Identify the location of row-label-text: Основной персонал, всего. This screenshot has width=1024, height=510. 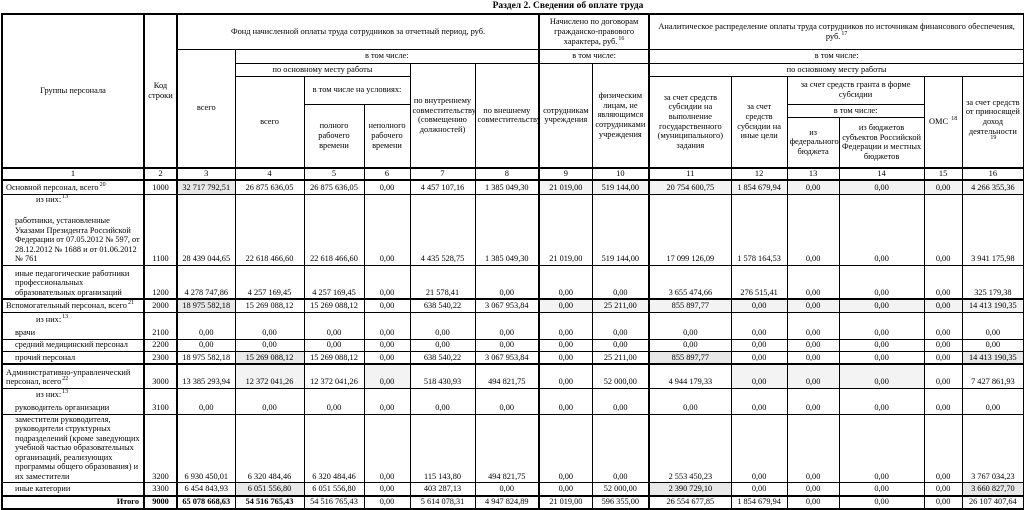
(52, 187).